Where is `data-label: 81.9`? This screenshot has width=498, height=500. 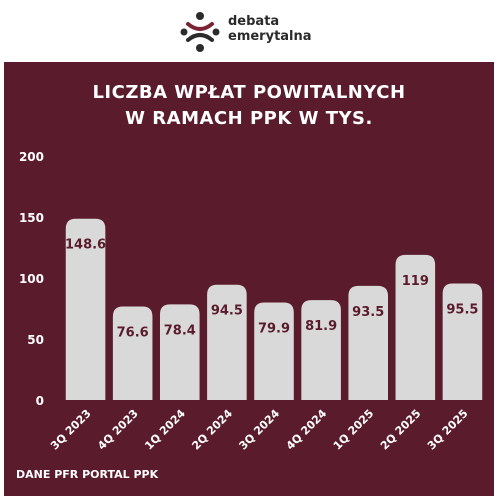 data-label: 81.9 is located at coordinates (321, 326).